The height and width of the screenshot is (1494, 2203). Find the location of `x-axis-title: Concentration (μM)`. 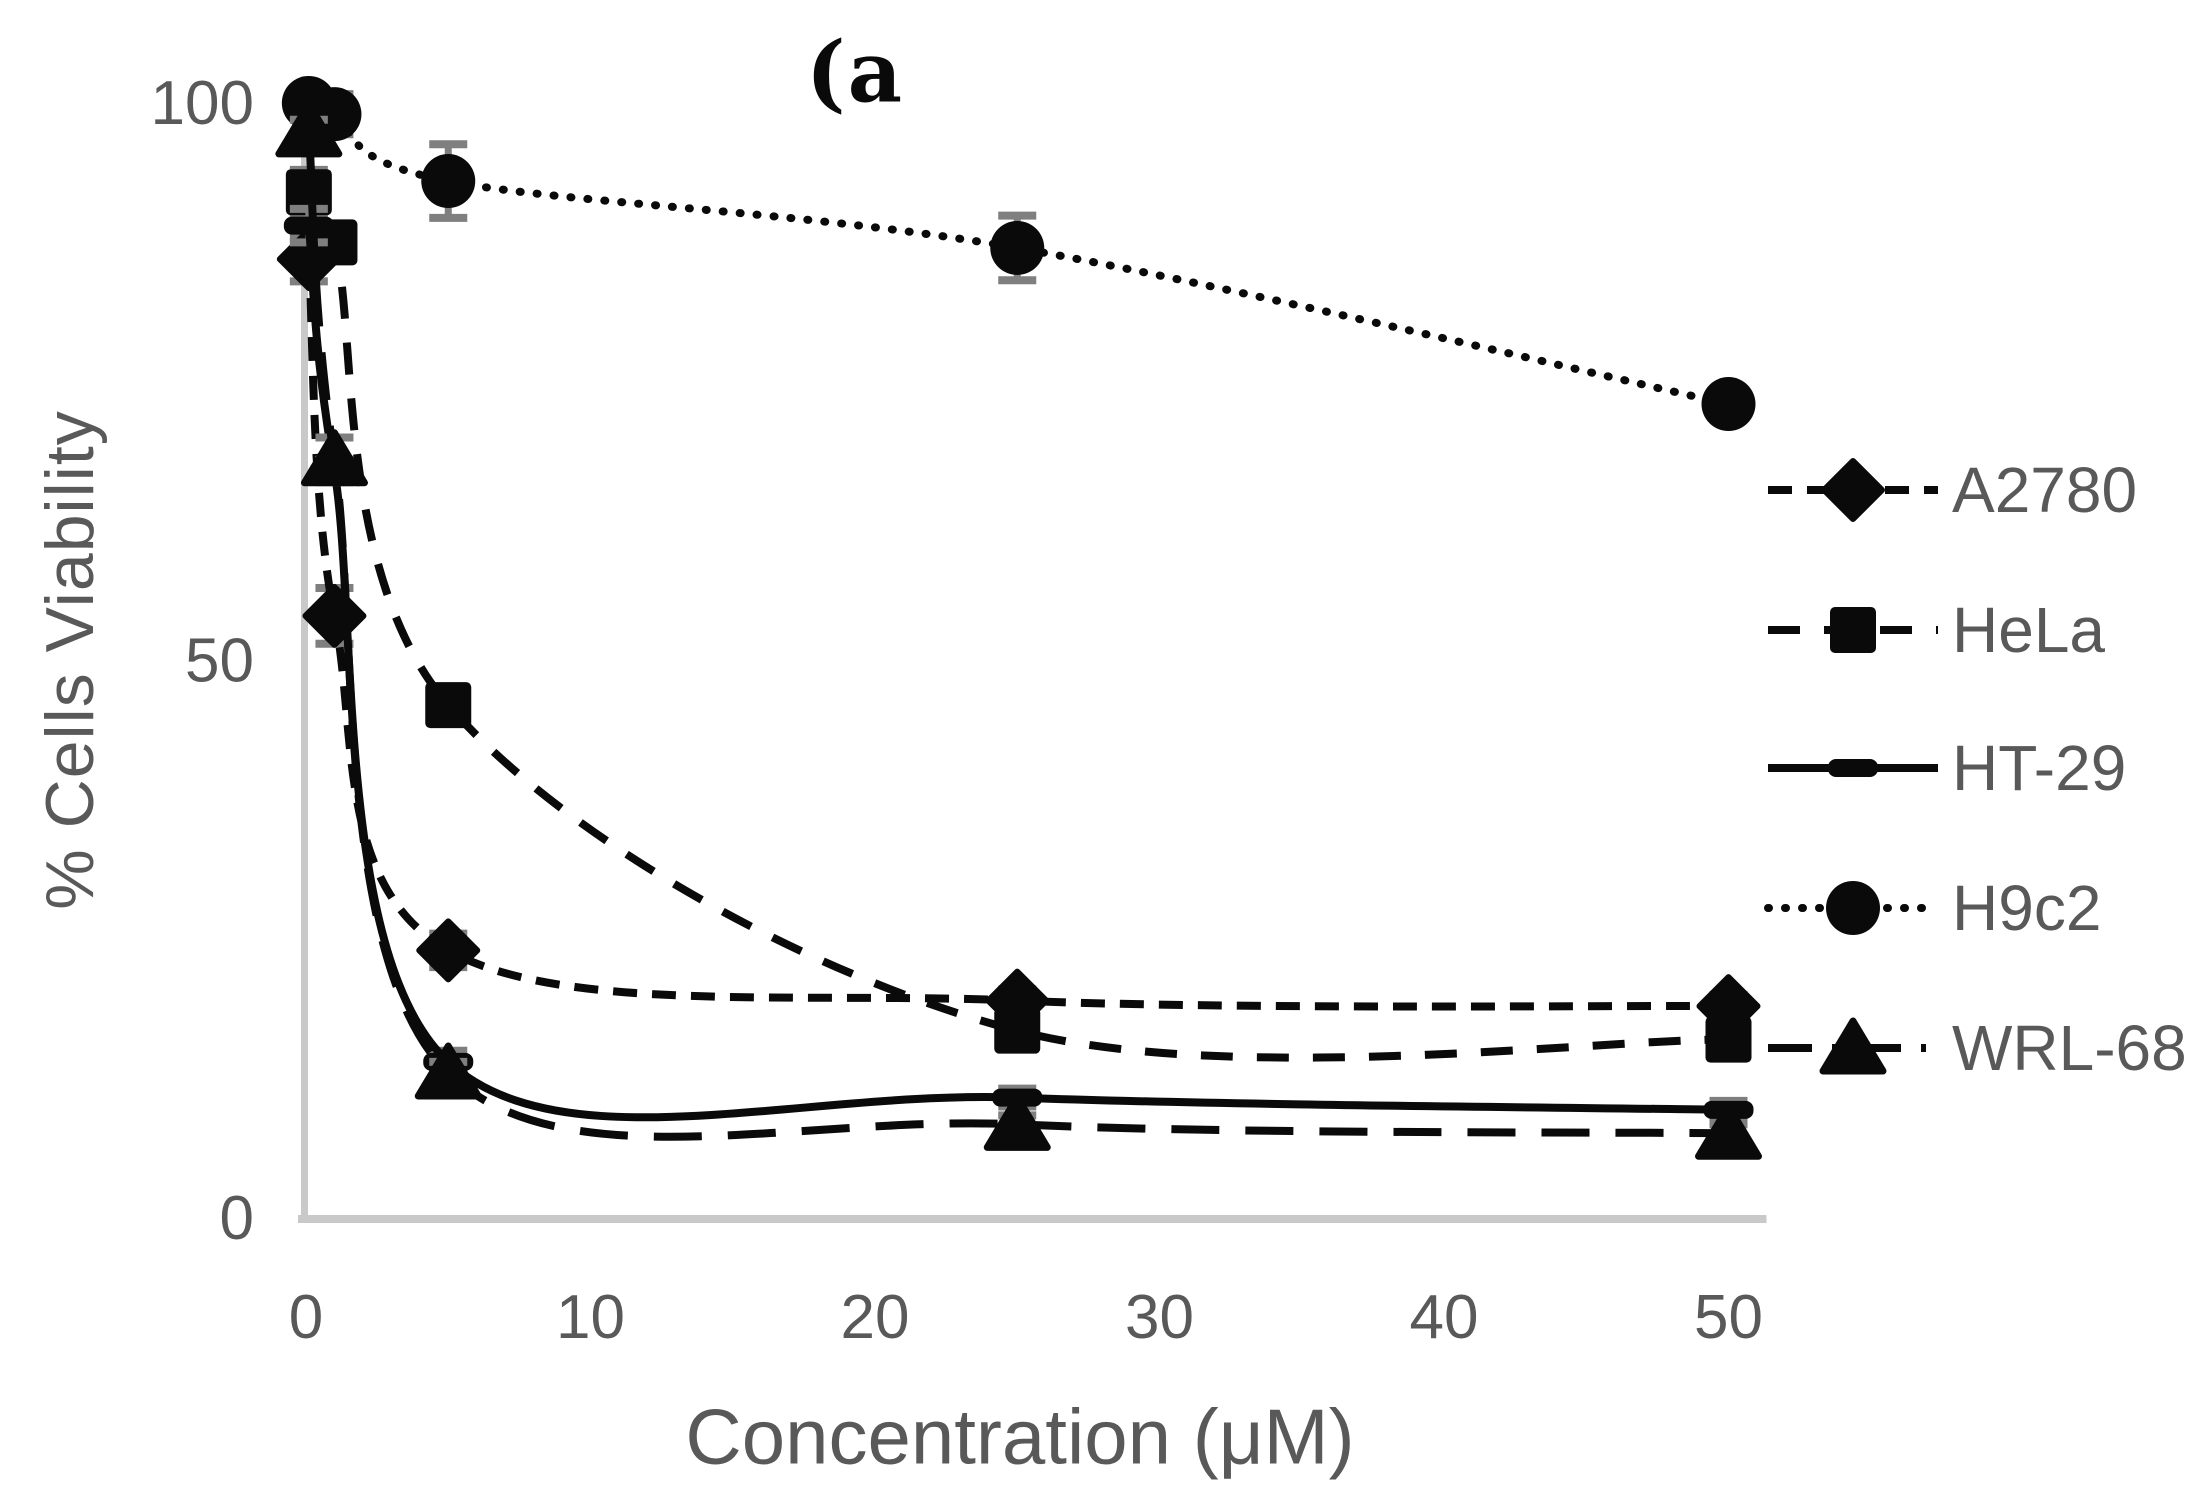

x-axis-title: Concentration (μM) is located at coordinates (1020, 1436).